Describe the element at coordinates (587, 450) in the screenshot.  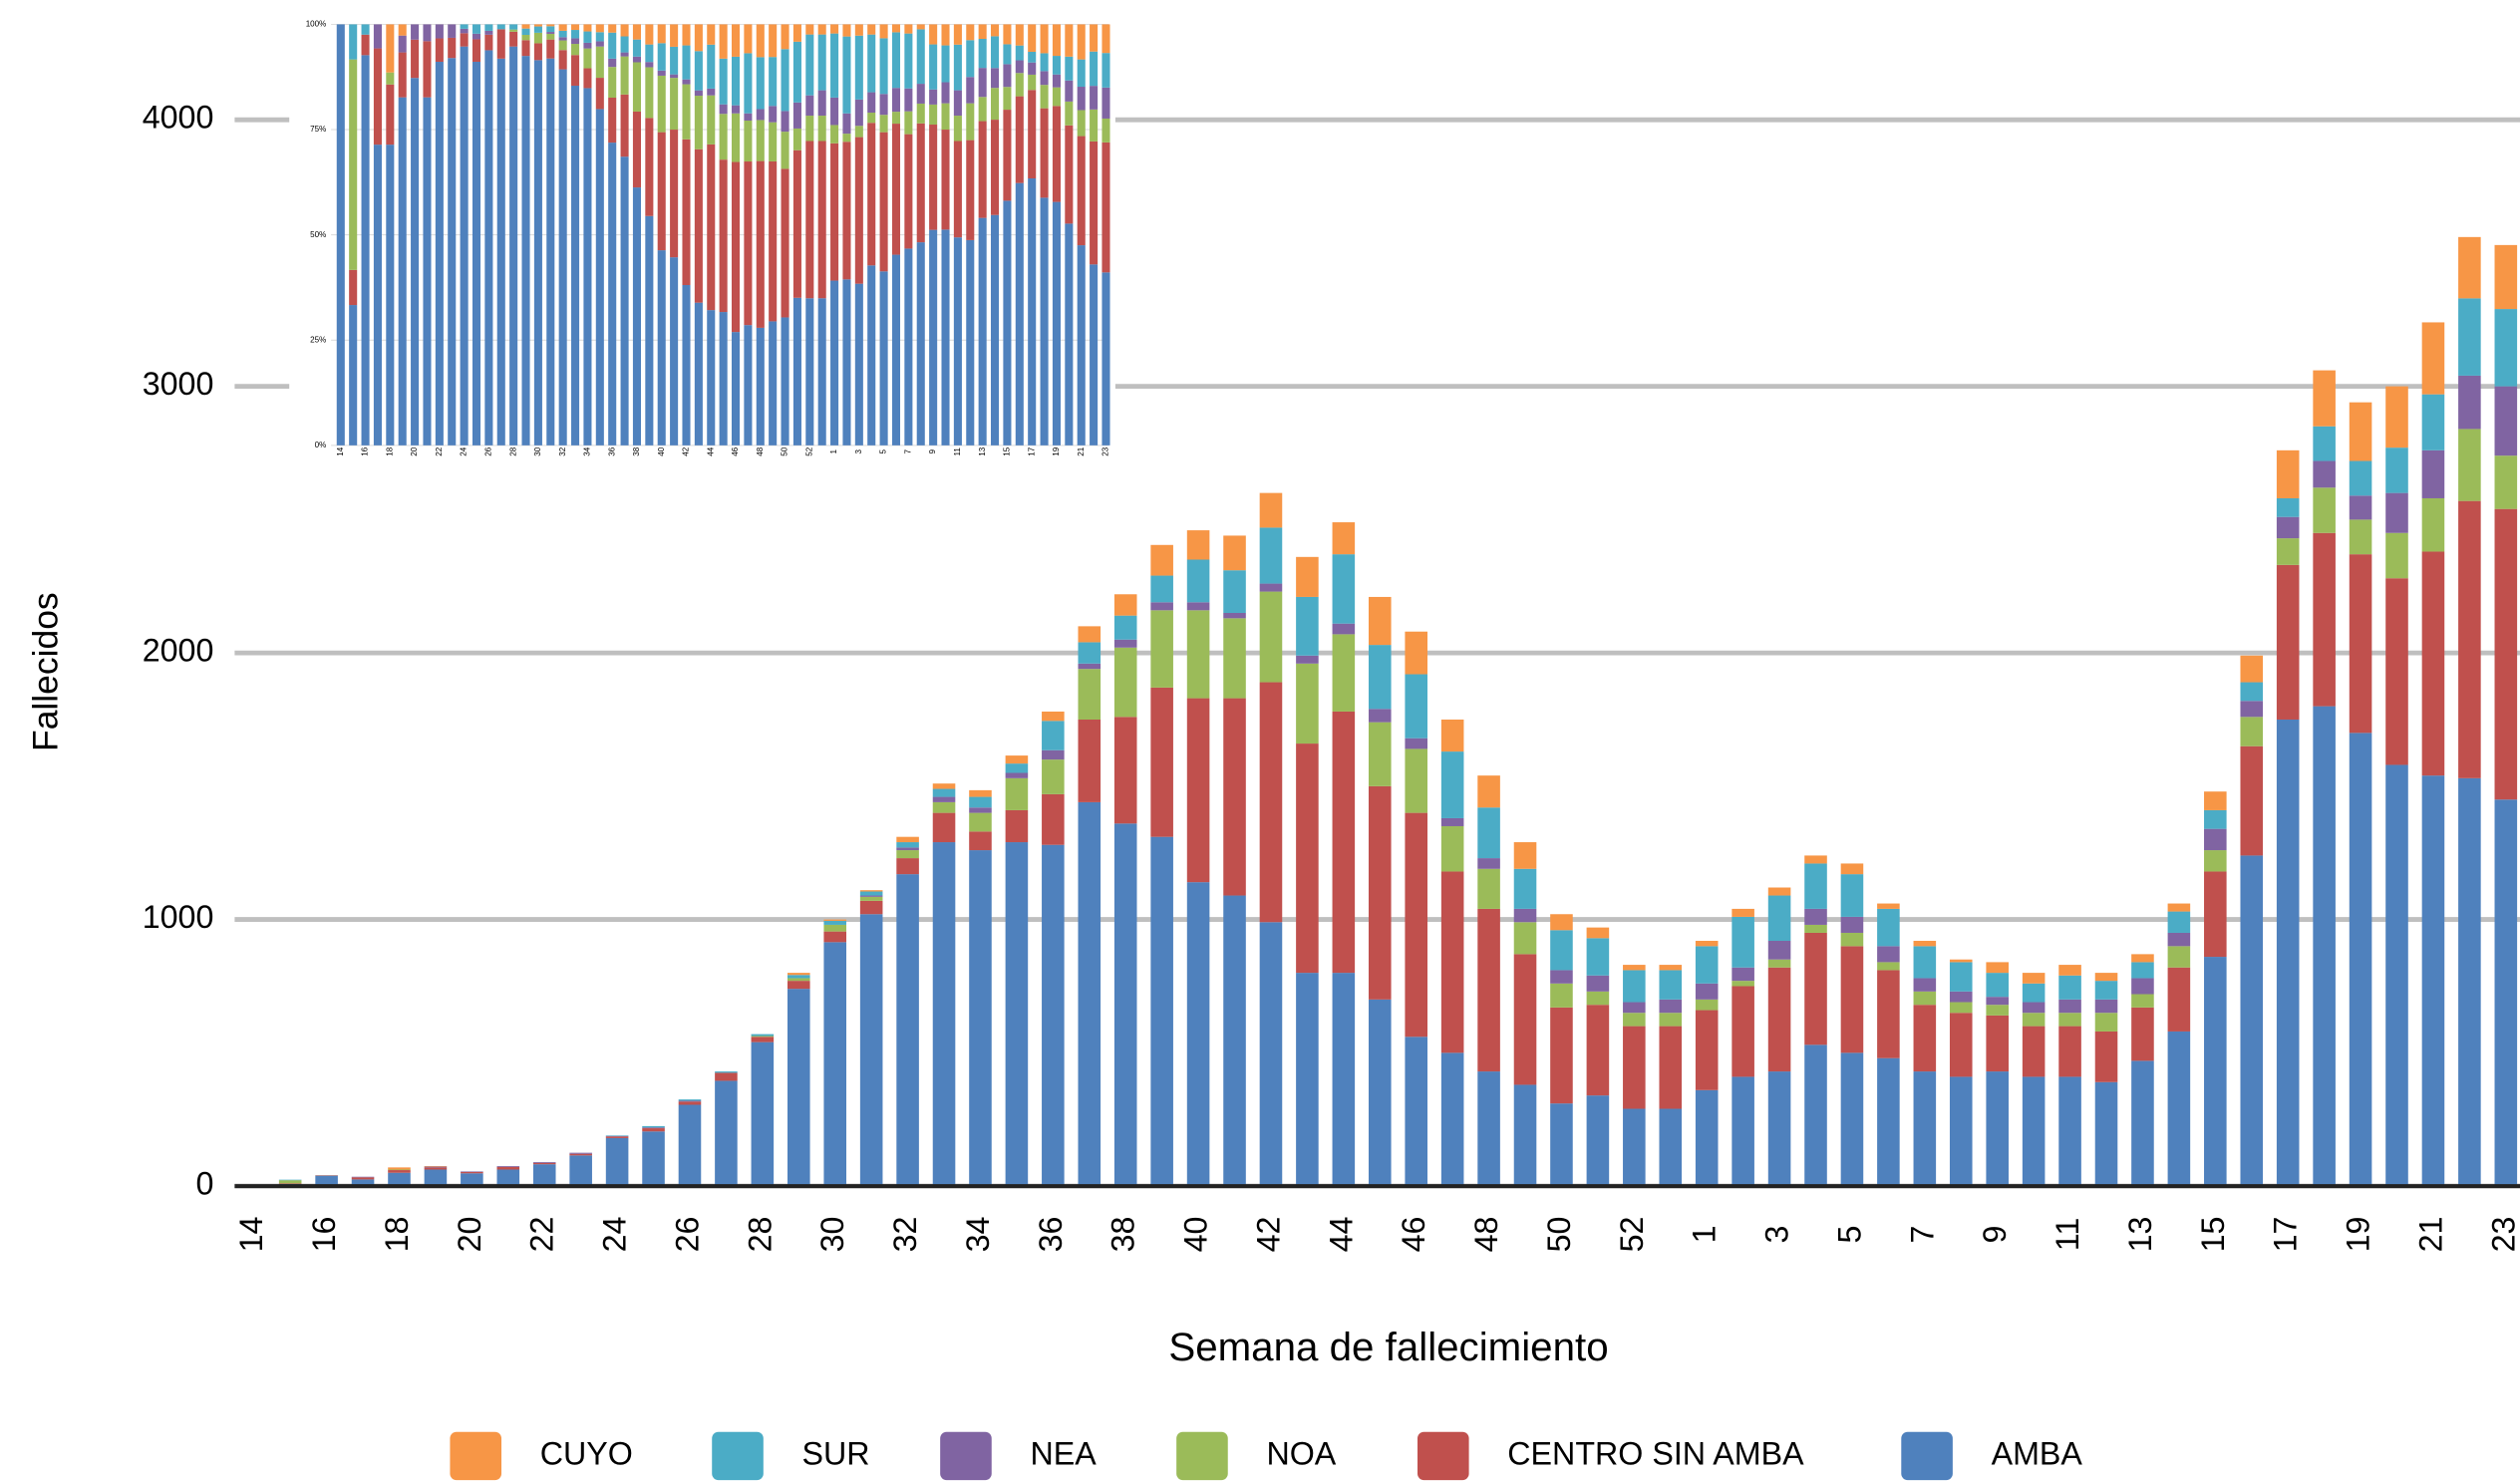
I see `x-tick-label: 34` at that location.